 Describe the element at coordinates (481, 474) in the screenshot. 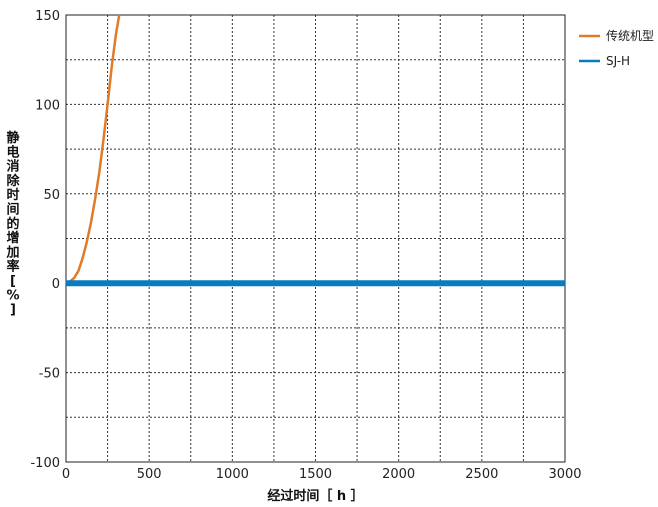

I see `x-tick-label: 2500` at that location.